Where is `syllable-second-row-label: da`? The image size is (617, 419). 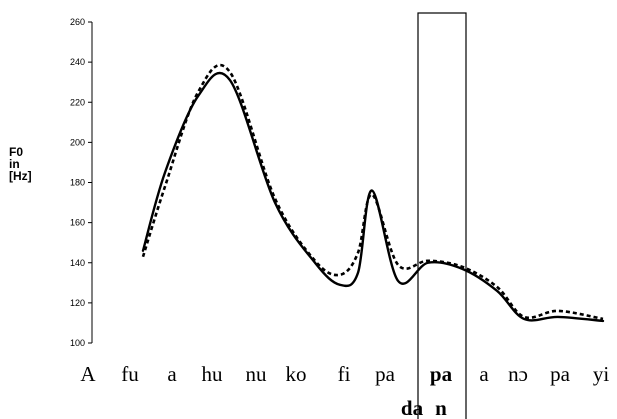
syllable-second-row-label: da is located at coordinates (412, 407).